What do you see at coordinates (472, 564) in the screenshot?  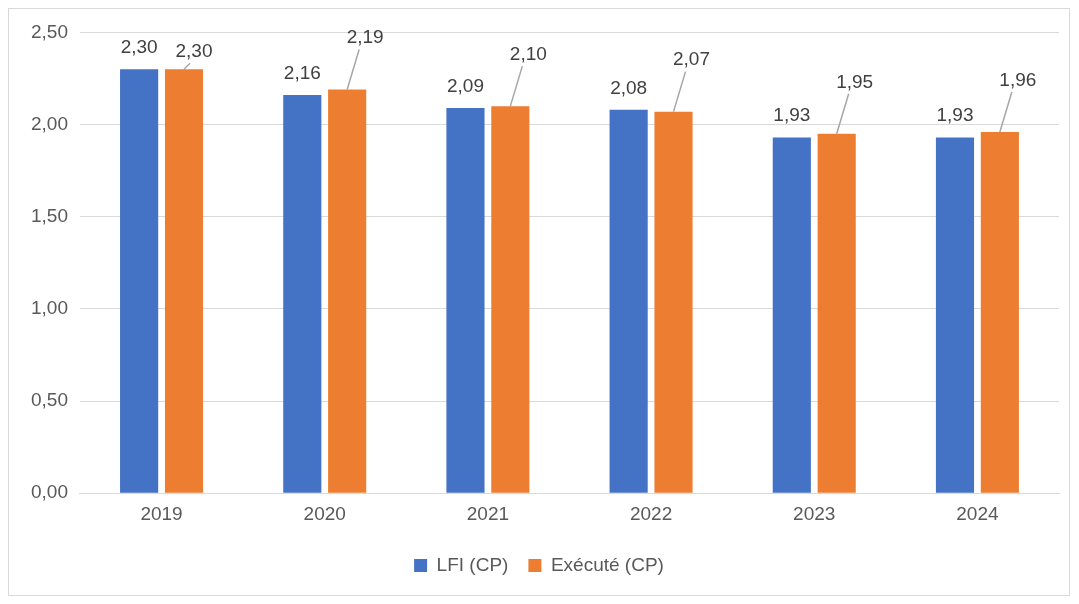 I see `legend-label: LFI (CP)` at bounding box center [472, 564].